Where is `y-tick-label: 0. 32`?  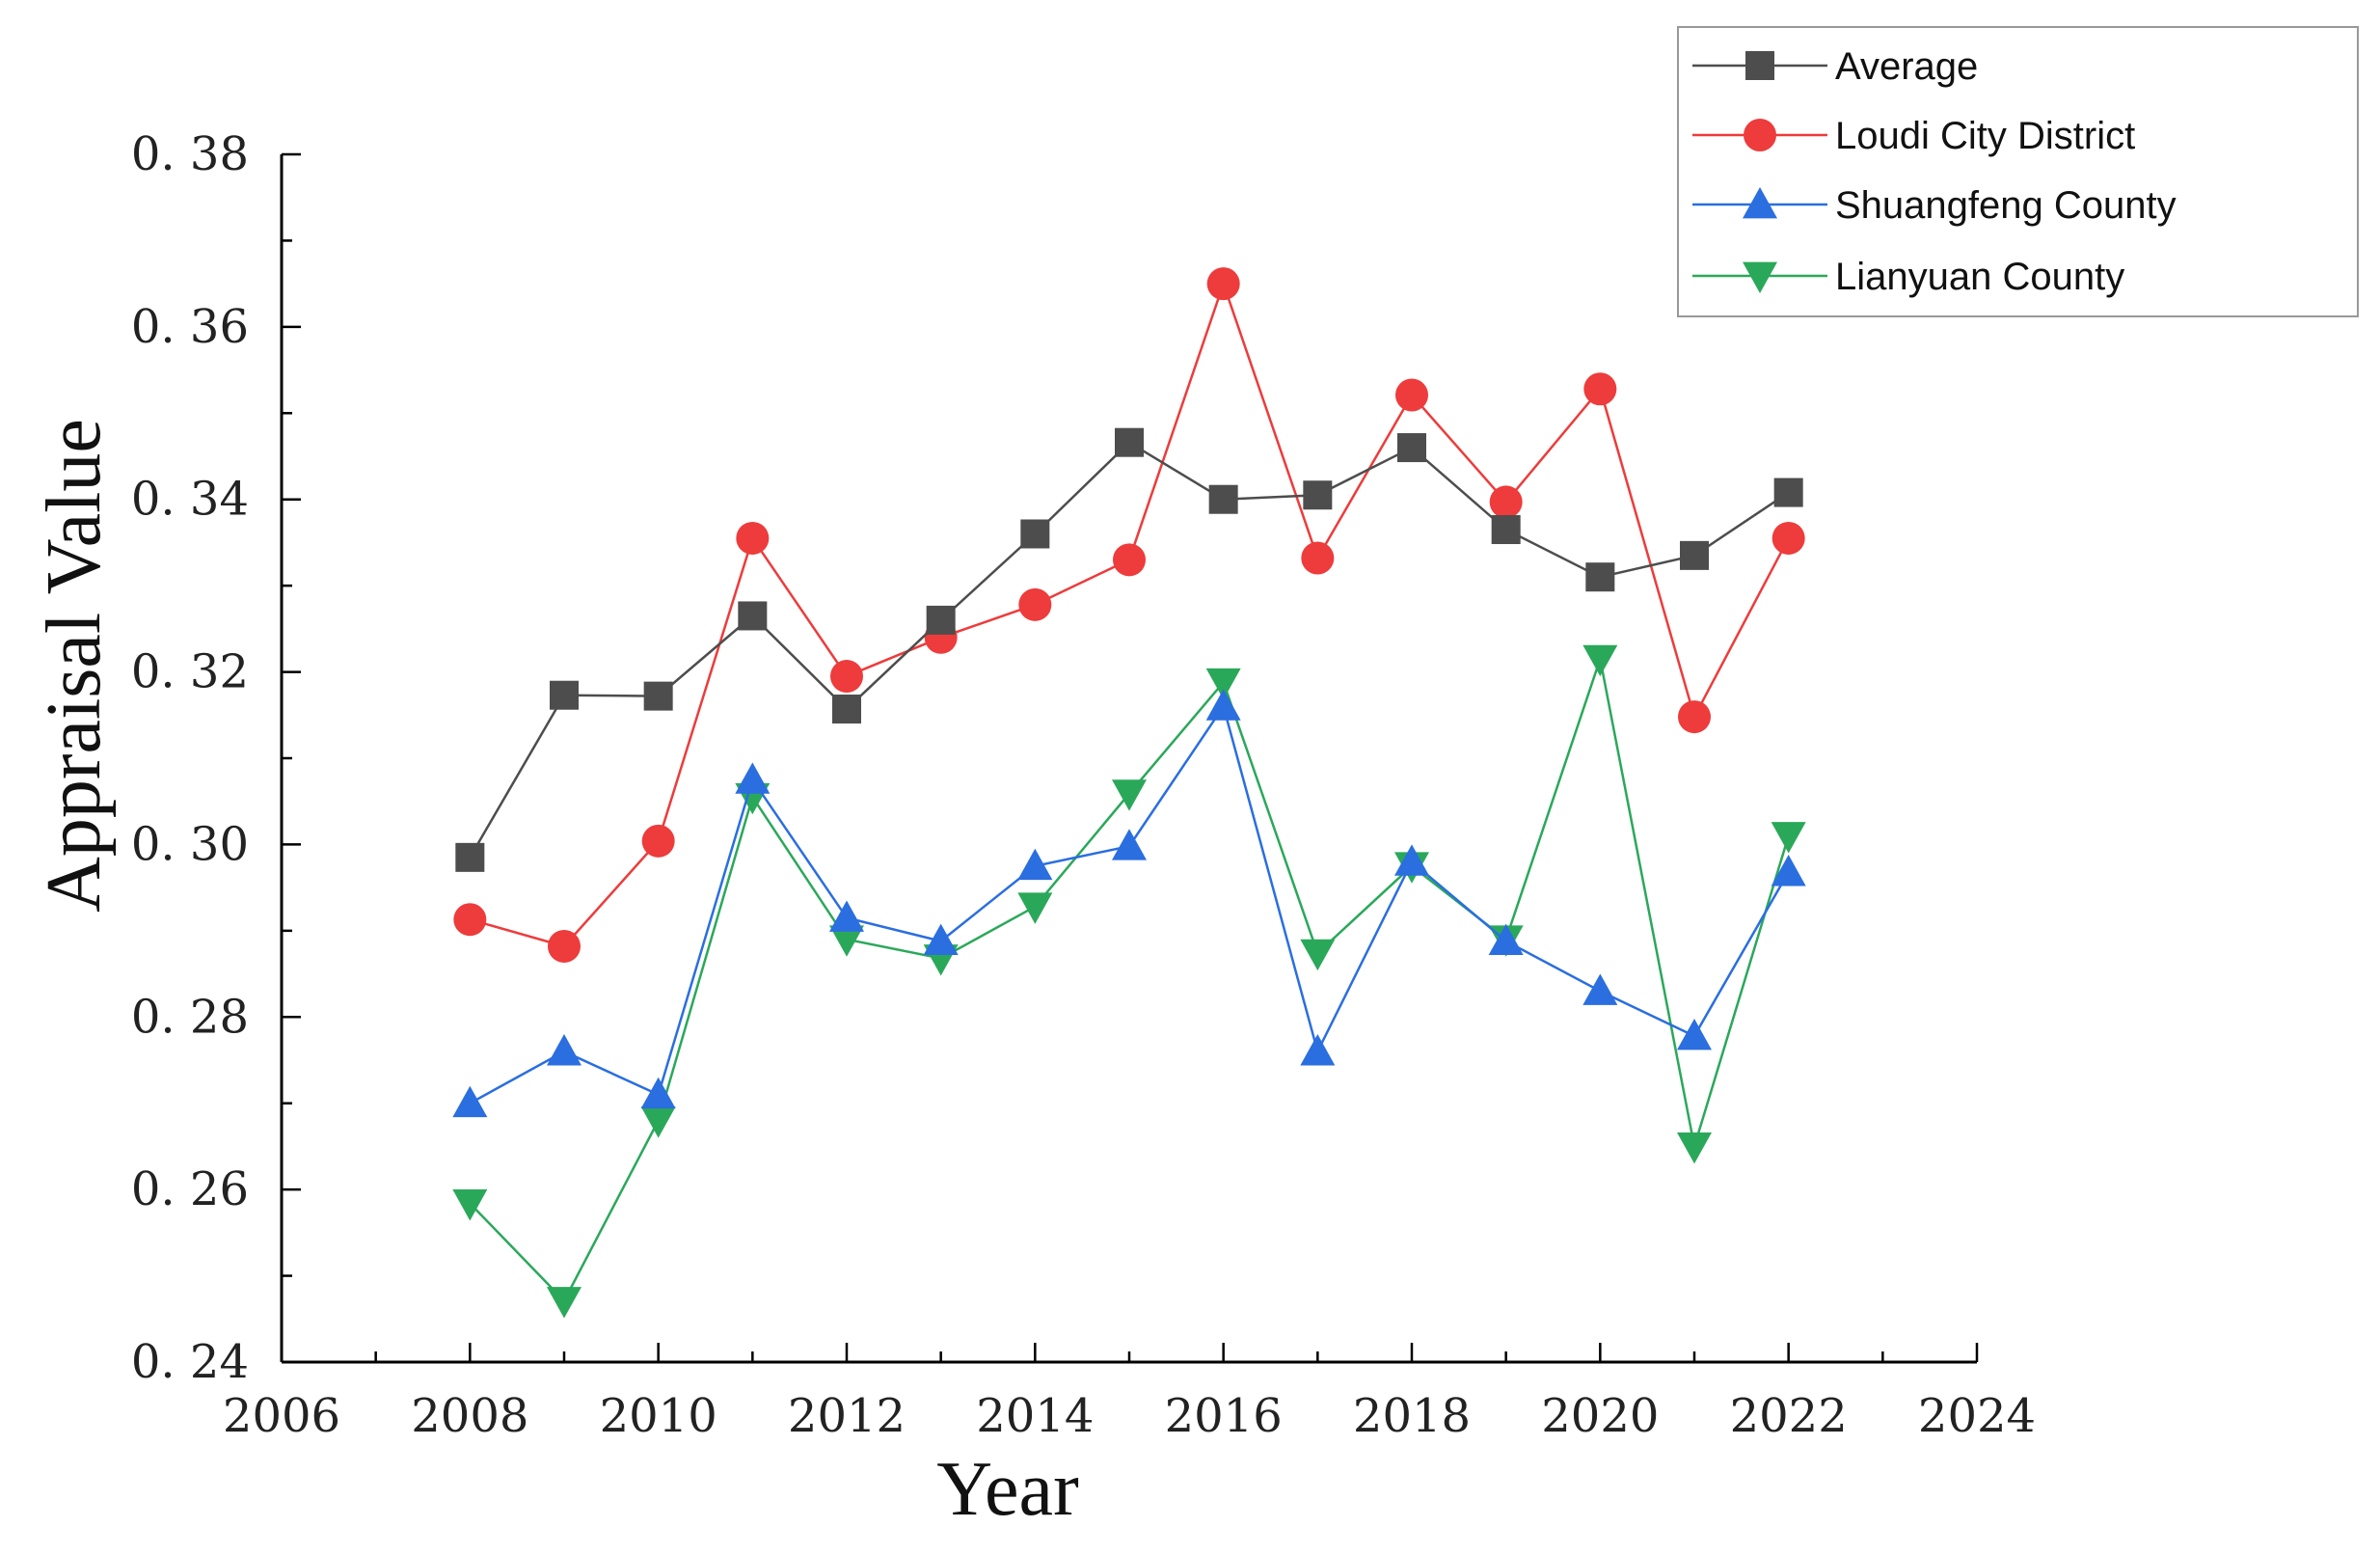
y-tick-label: 0. 32 is located at coordinates (190, 672).